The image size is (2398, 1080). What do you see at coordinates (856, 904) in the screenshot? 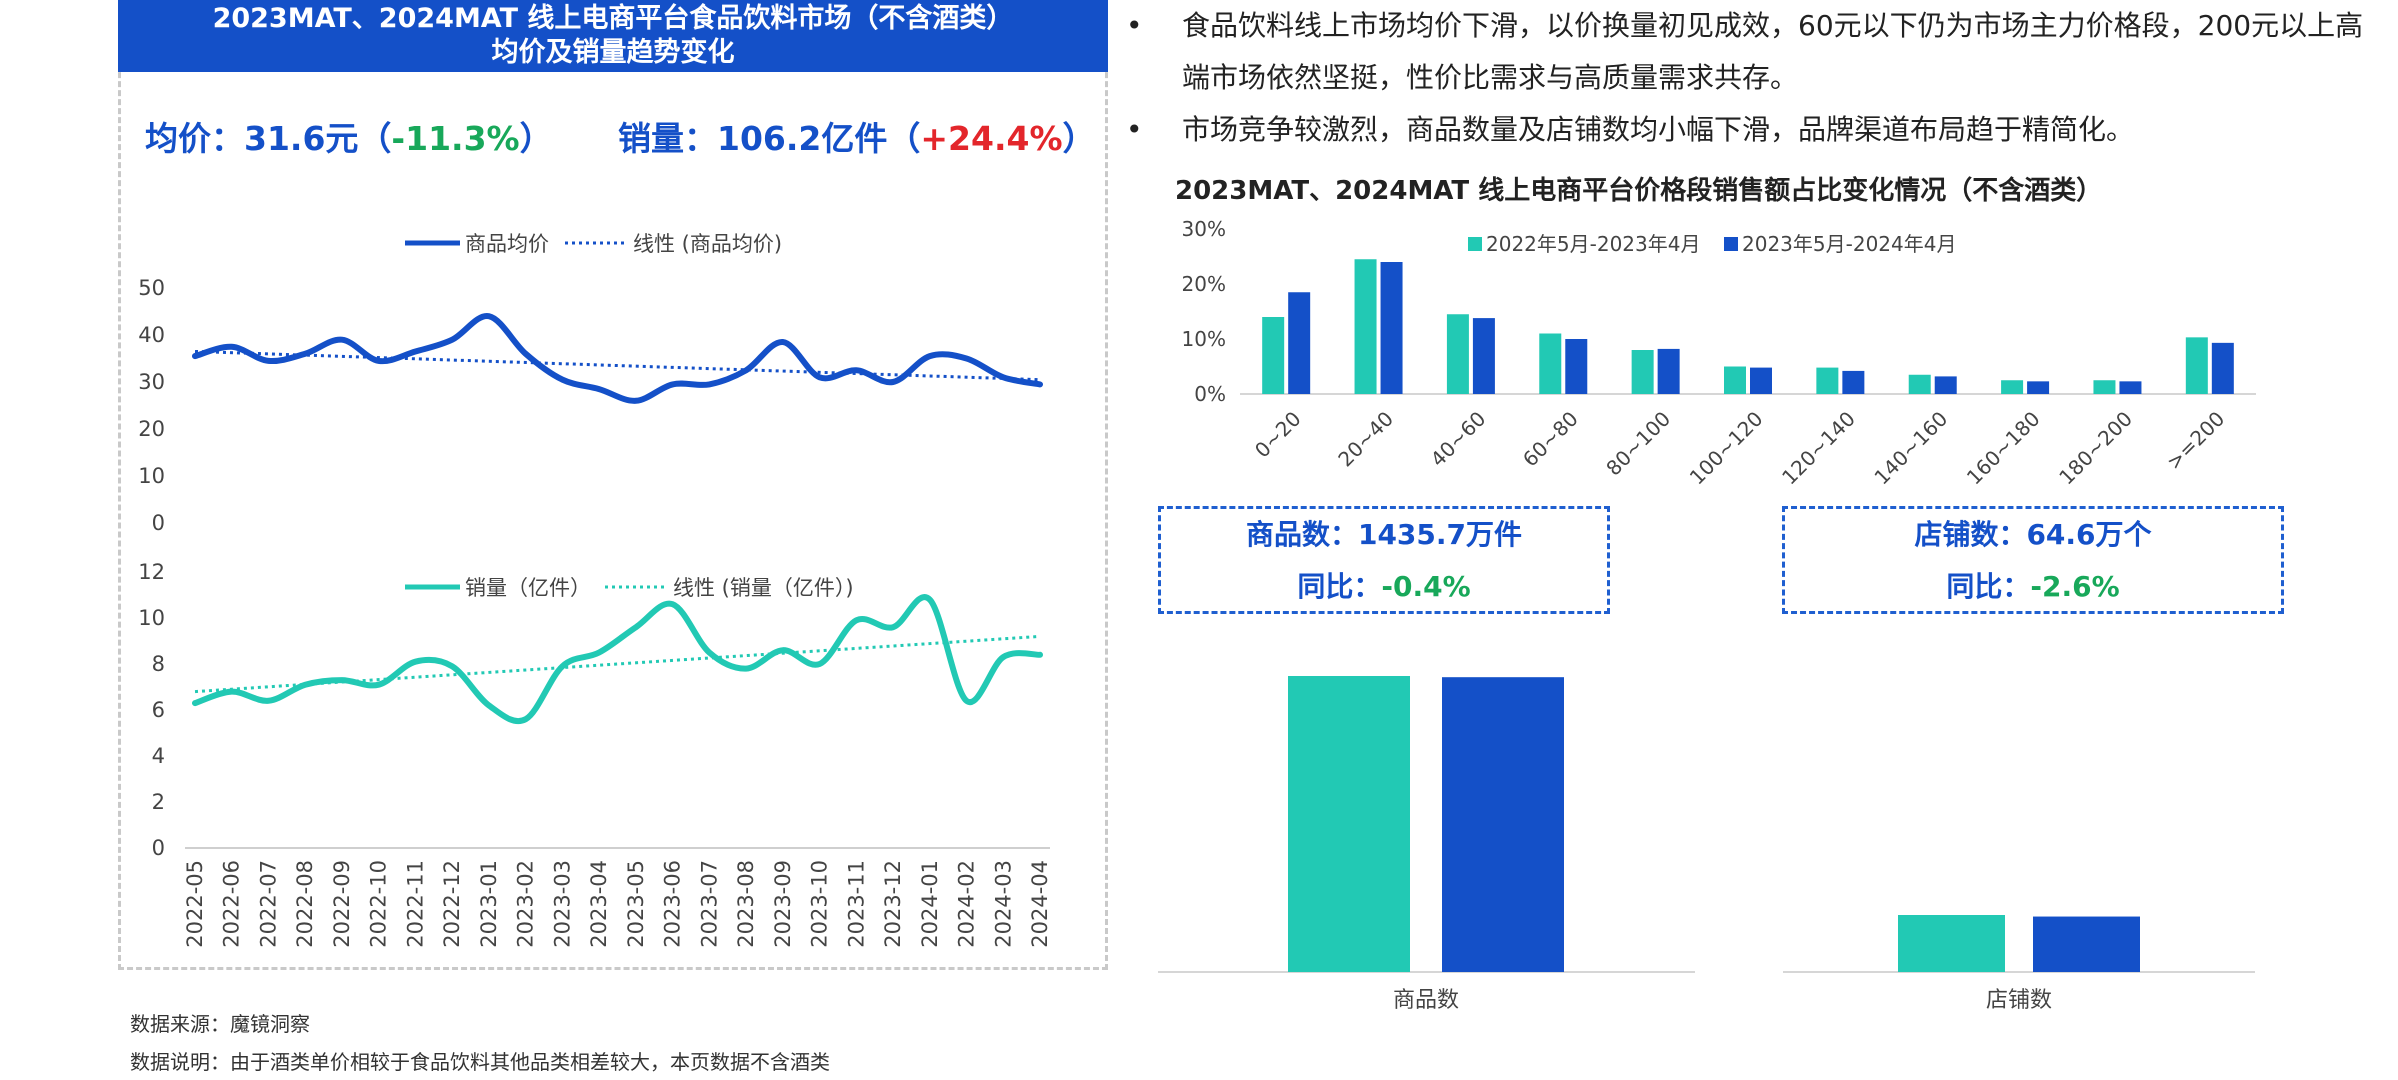
I see `x-tick-18: 2023-11` at bounding box center [856, 904].